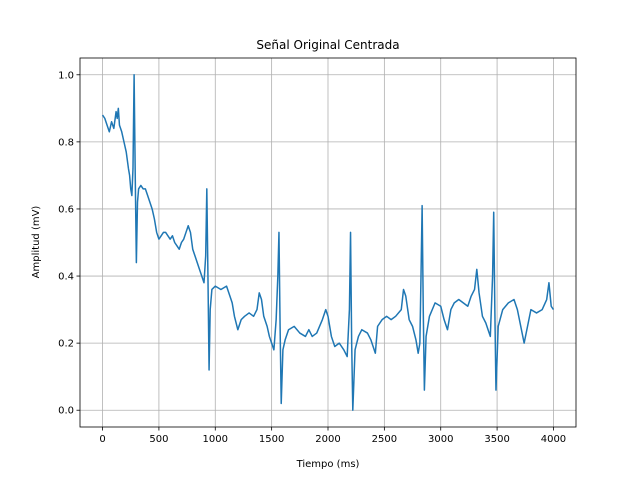 The height and width of the screenshot is (480, 640). Describe the element at coordinates (327, 45) in the screenshot. I see `chart-title: Señal Original Centrada` at that location.